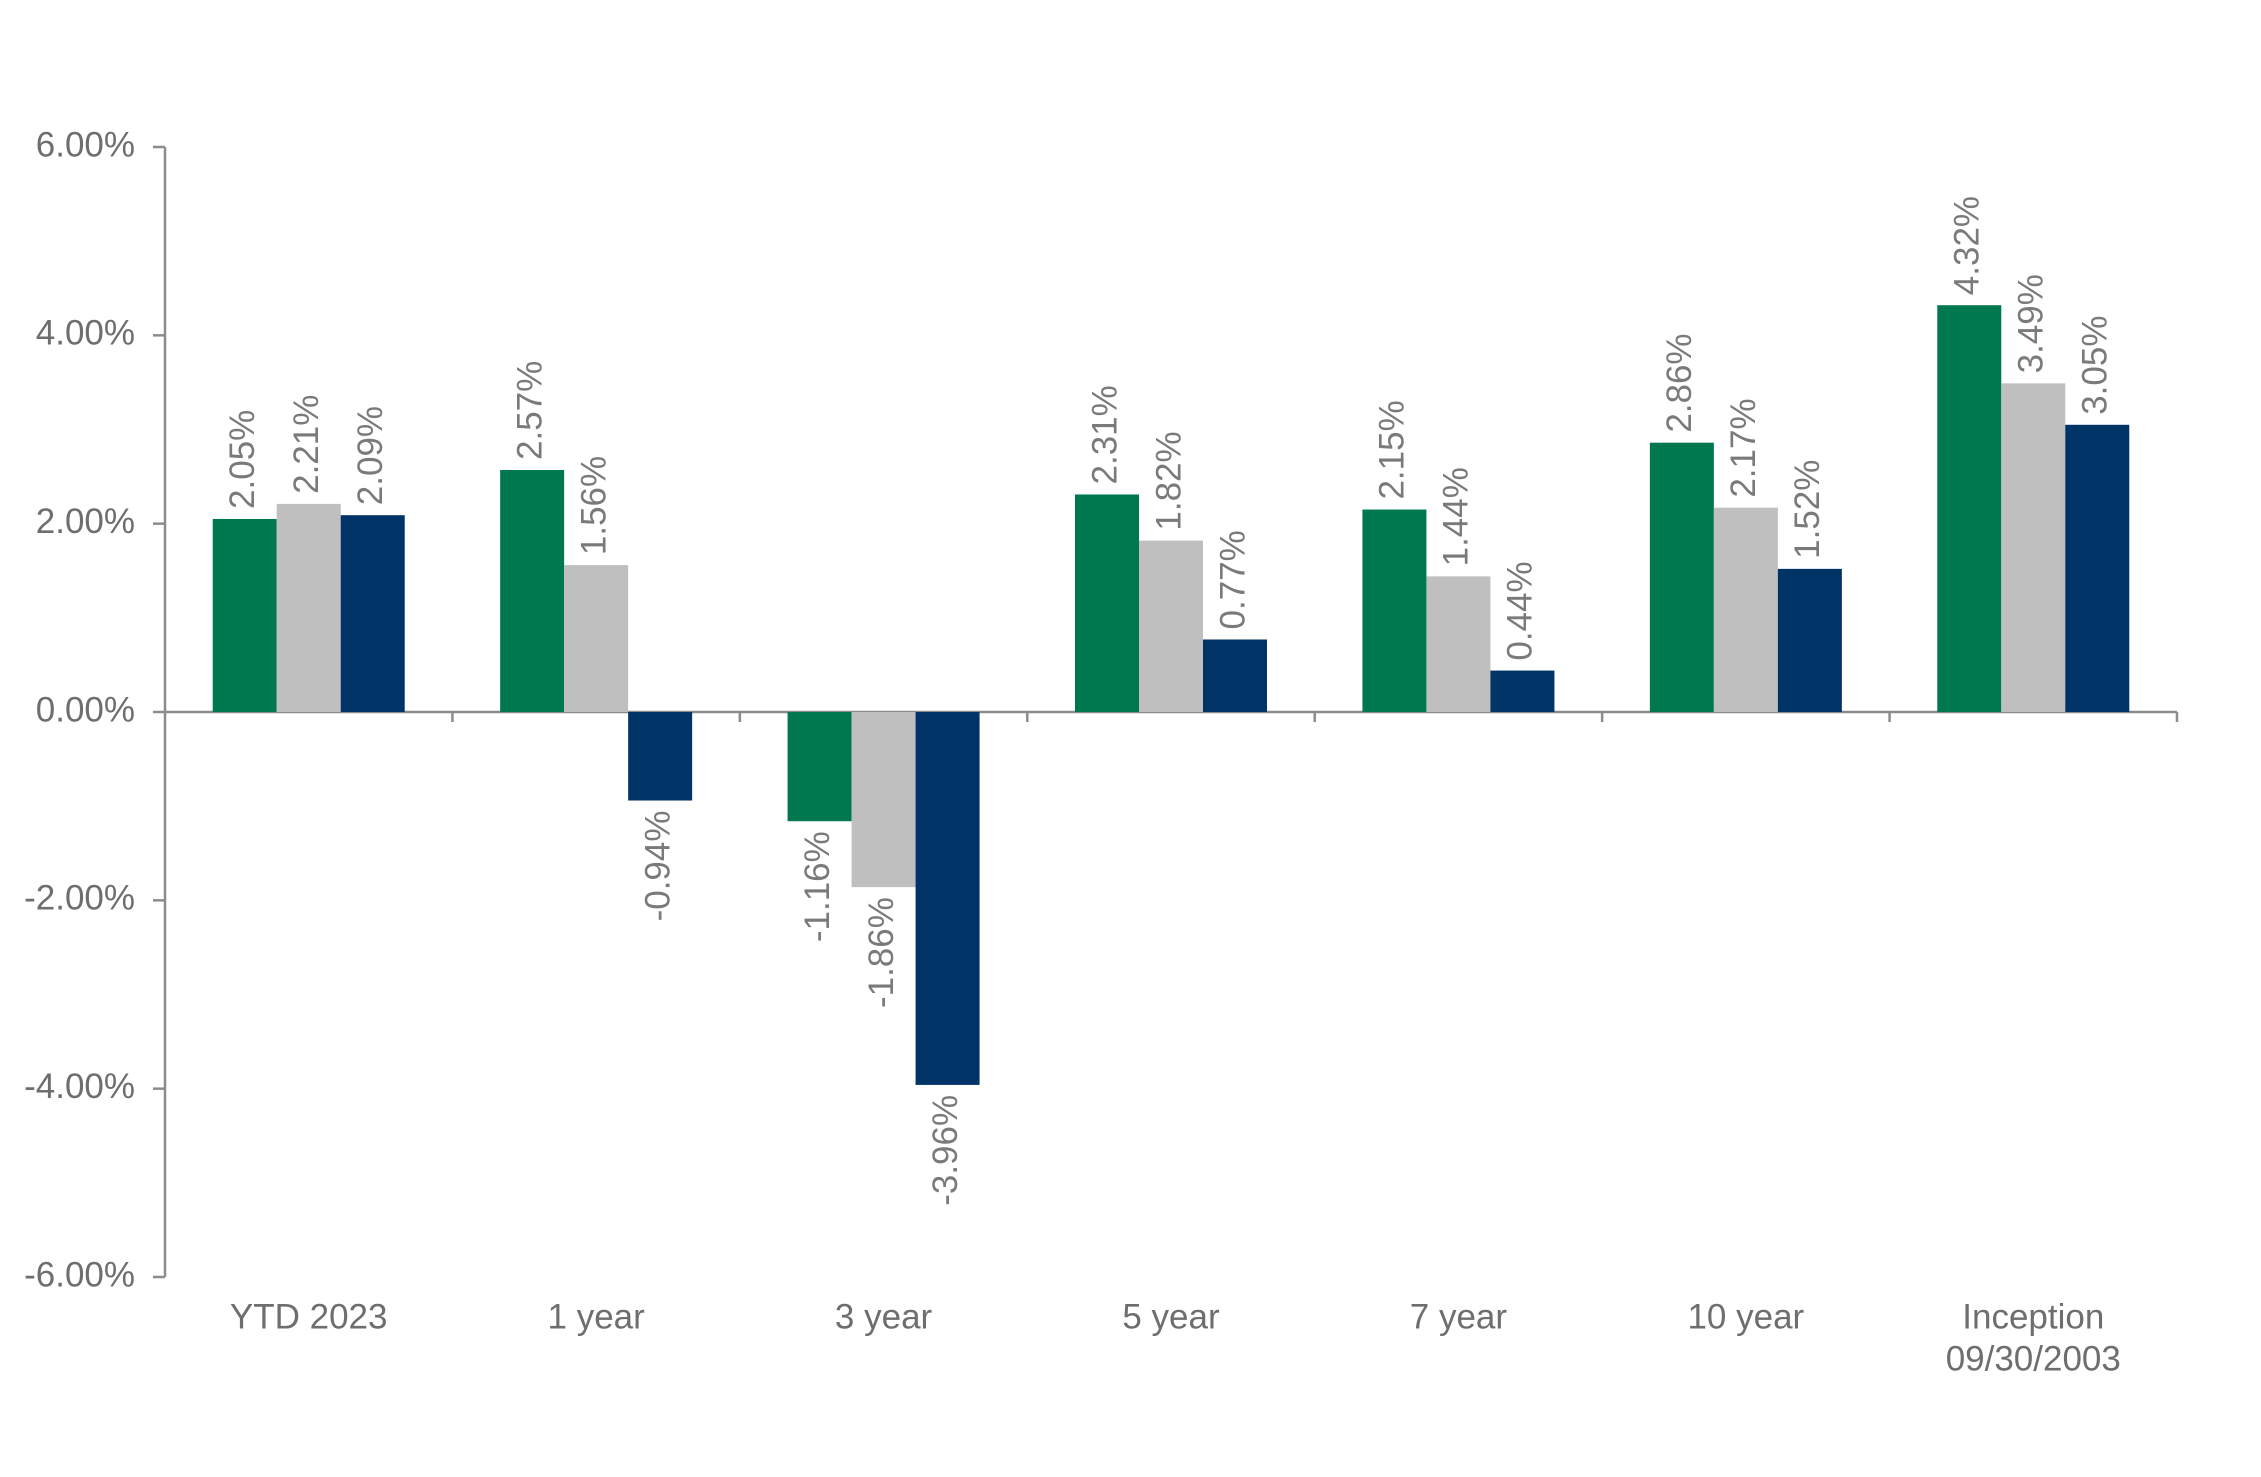  I want to click on y-tick-label: -4.00%, so click(79, 1086).